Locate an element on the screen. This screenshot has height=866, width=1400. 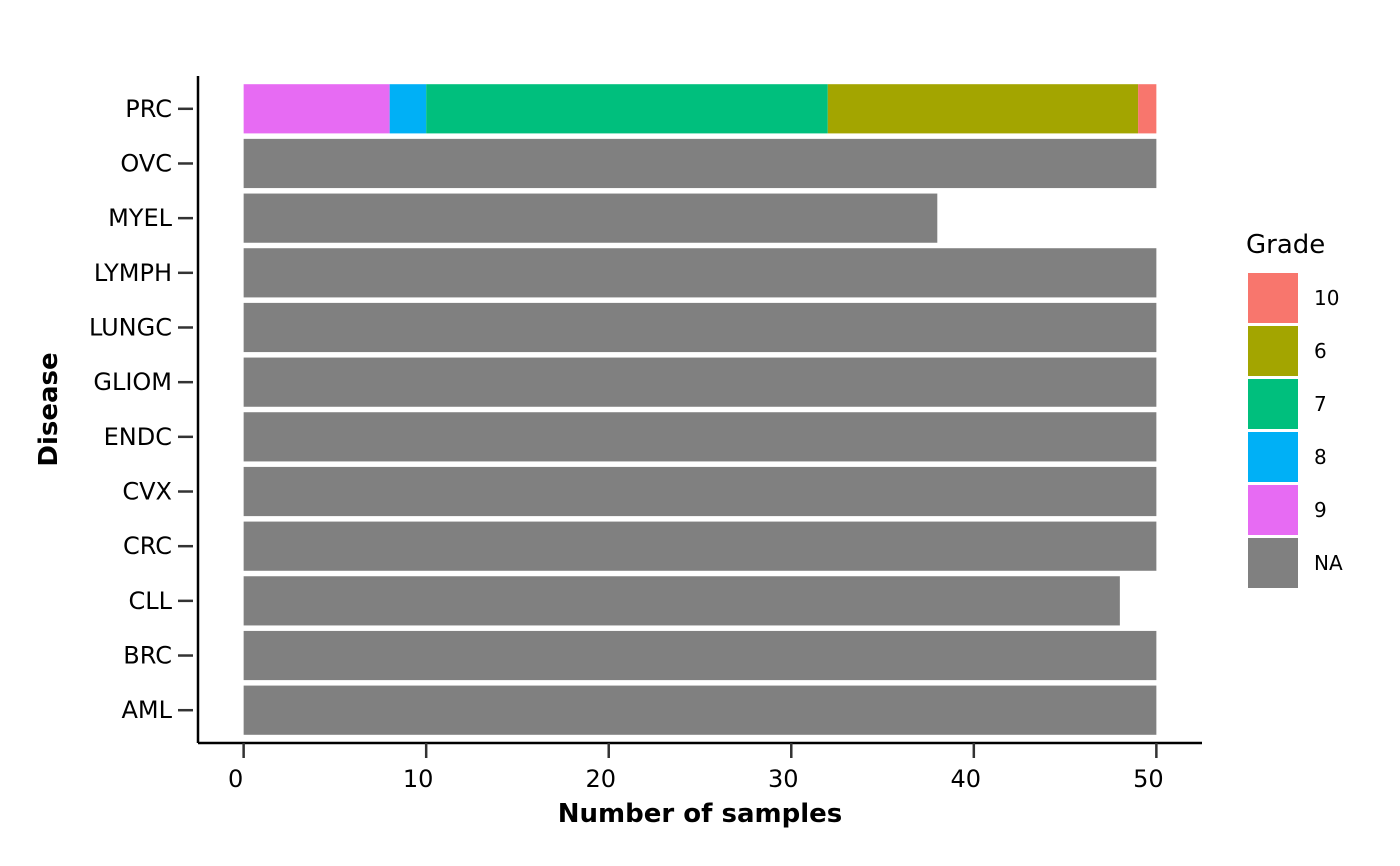
legend-label: 9 is located at coordinates (1320, 510).